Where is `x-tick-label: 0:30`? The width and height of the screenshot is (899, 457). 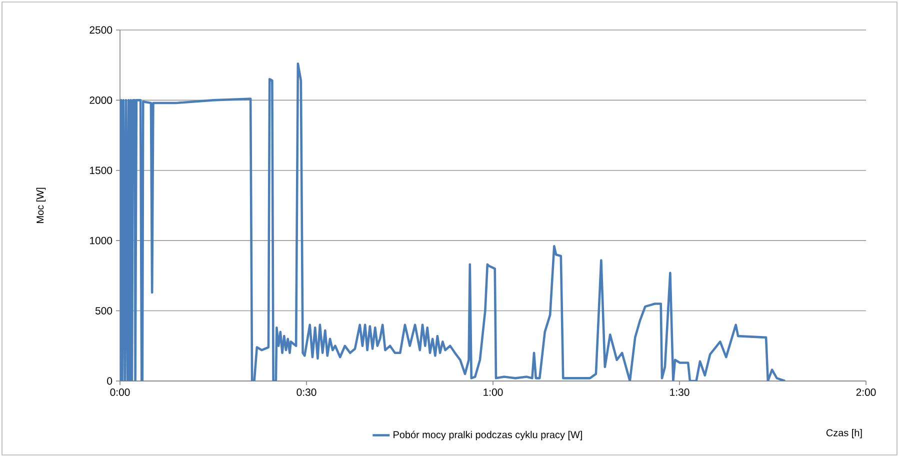 x-tick-label: 0:30 is located at coordinates (306, 392).